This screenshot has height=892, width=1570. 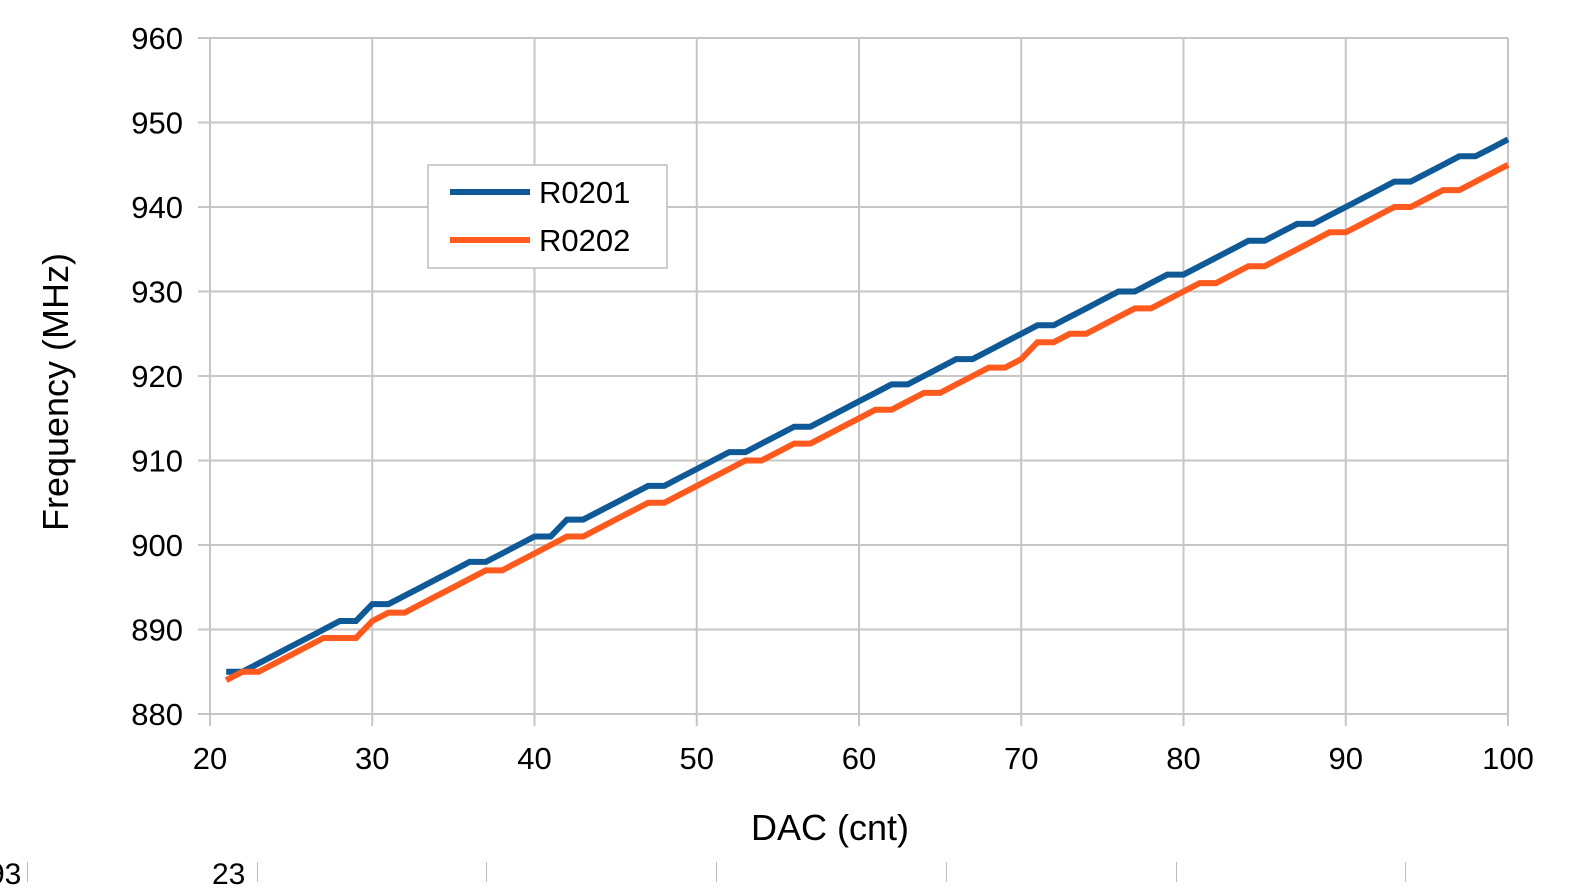 I want to click on x-tick-label: 40, so click(x=534, y=758).